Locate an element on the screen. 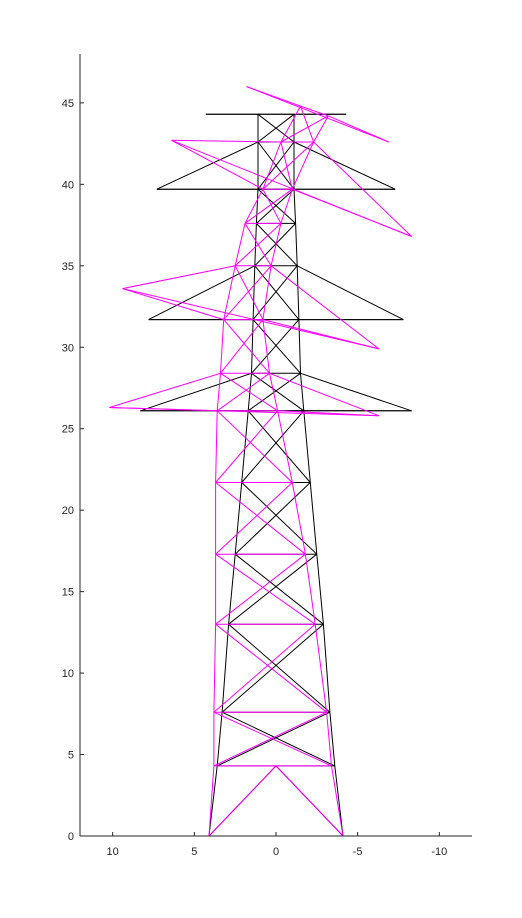 The width and height of the screenshot is (522, 918). x-tick-label: 10 is located at coordinates (113, 852).